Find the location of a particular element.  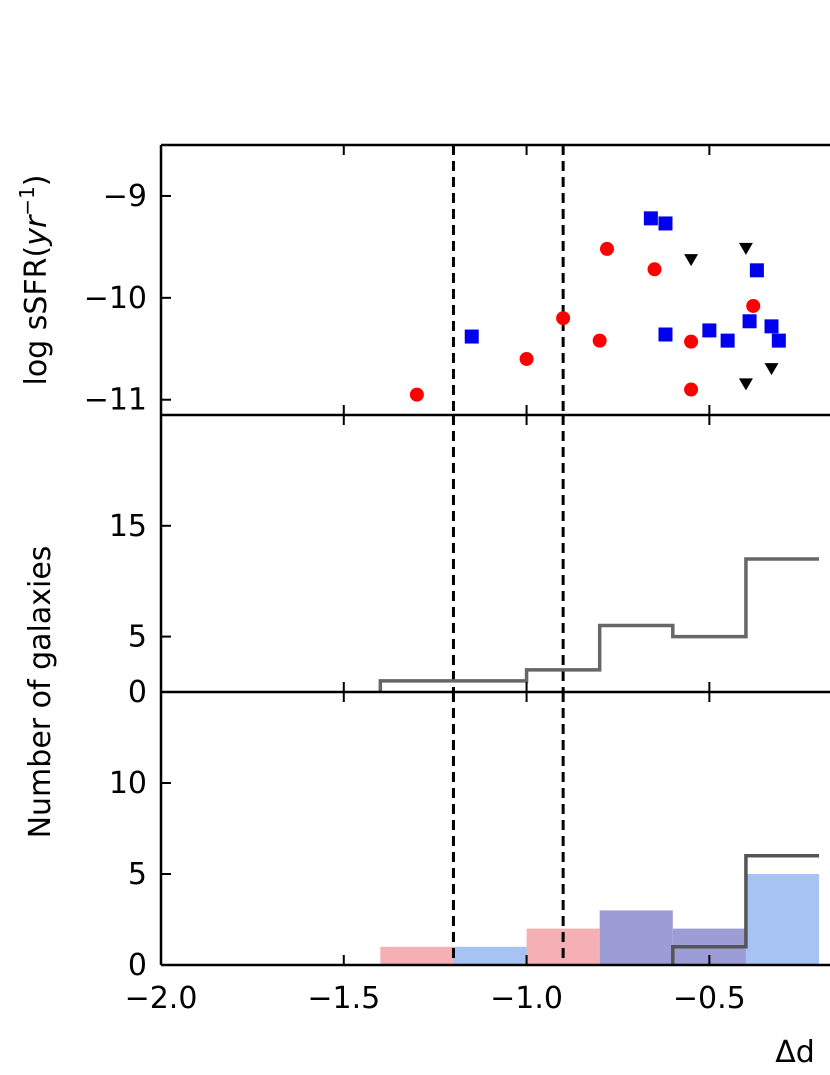

histogram-fill-layer is located at coordinates (600, 919).